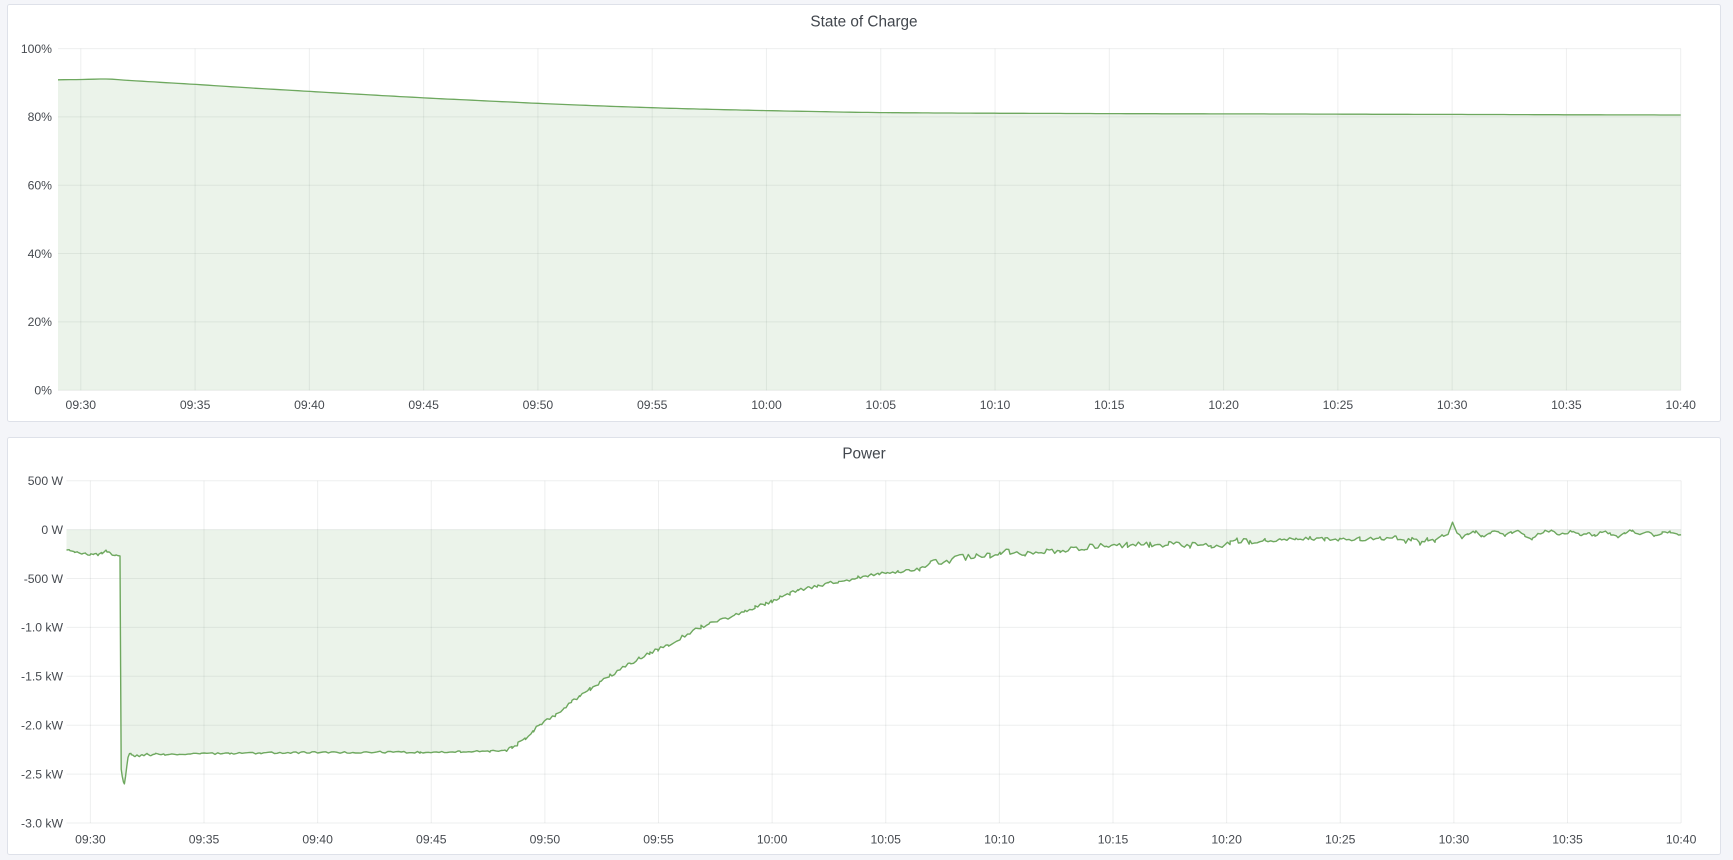 The height and width of the screenshot is (860, 1733). What do you see at coordinates (43, 391) in the screenshot?
I see `svg-text: 0%` at bounding box center [43, 391].